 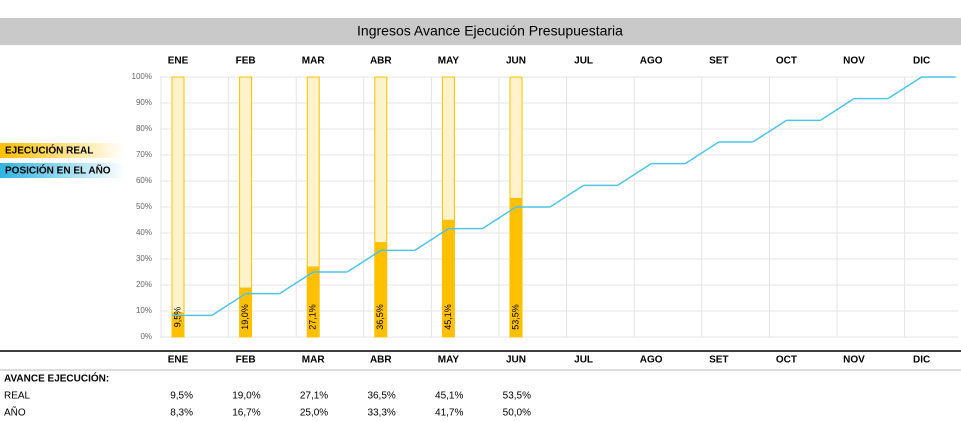 I want to click on y-tick-label: 30%, so click(x=144, y=258).